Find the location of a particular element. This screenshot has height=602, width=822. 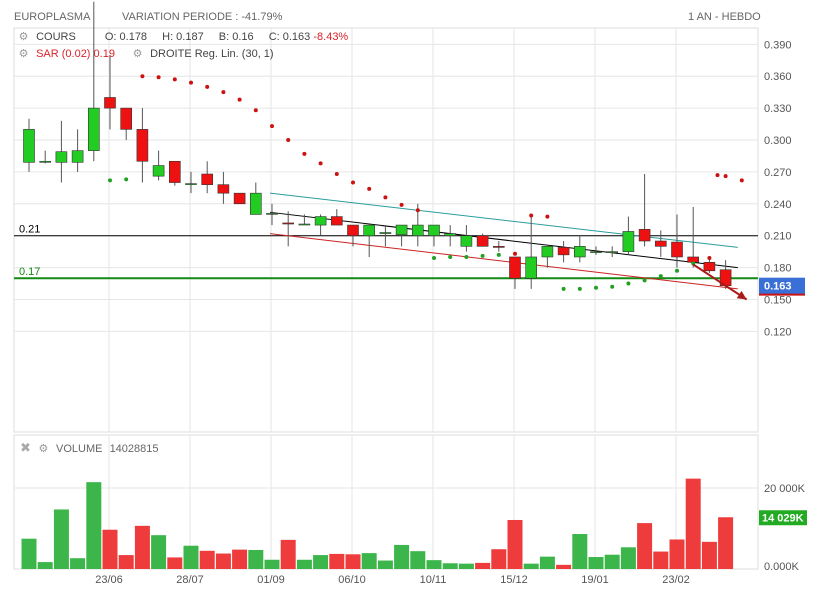

legend-change: -8.43% is located at coordinates (331, 37).